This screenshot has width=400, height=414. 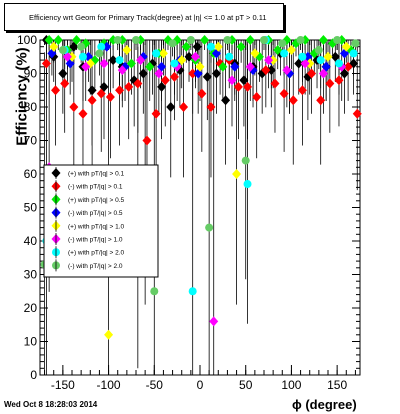 What do you see at coordinates (95, 213) in the screenshot?
I see `legend-entry: (-) with pT/|q| > 0.5` at bounding box center [95, 213].